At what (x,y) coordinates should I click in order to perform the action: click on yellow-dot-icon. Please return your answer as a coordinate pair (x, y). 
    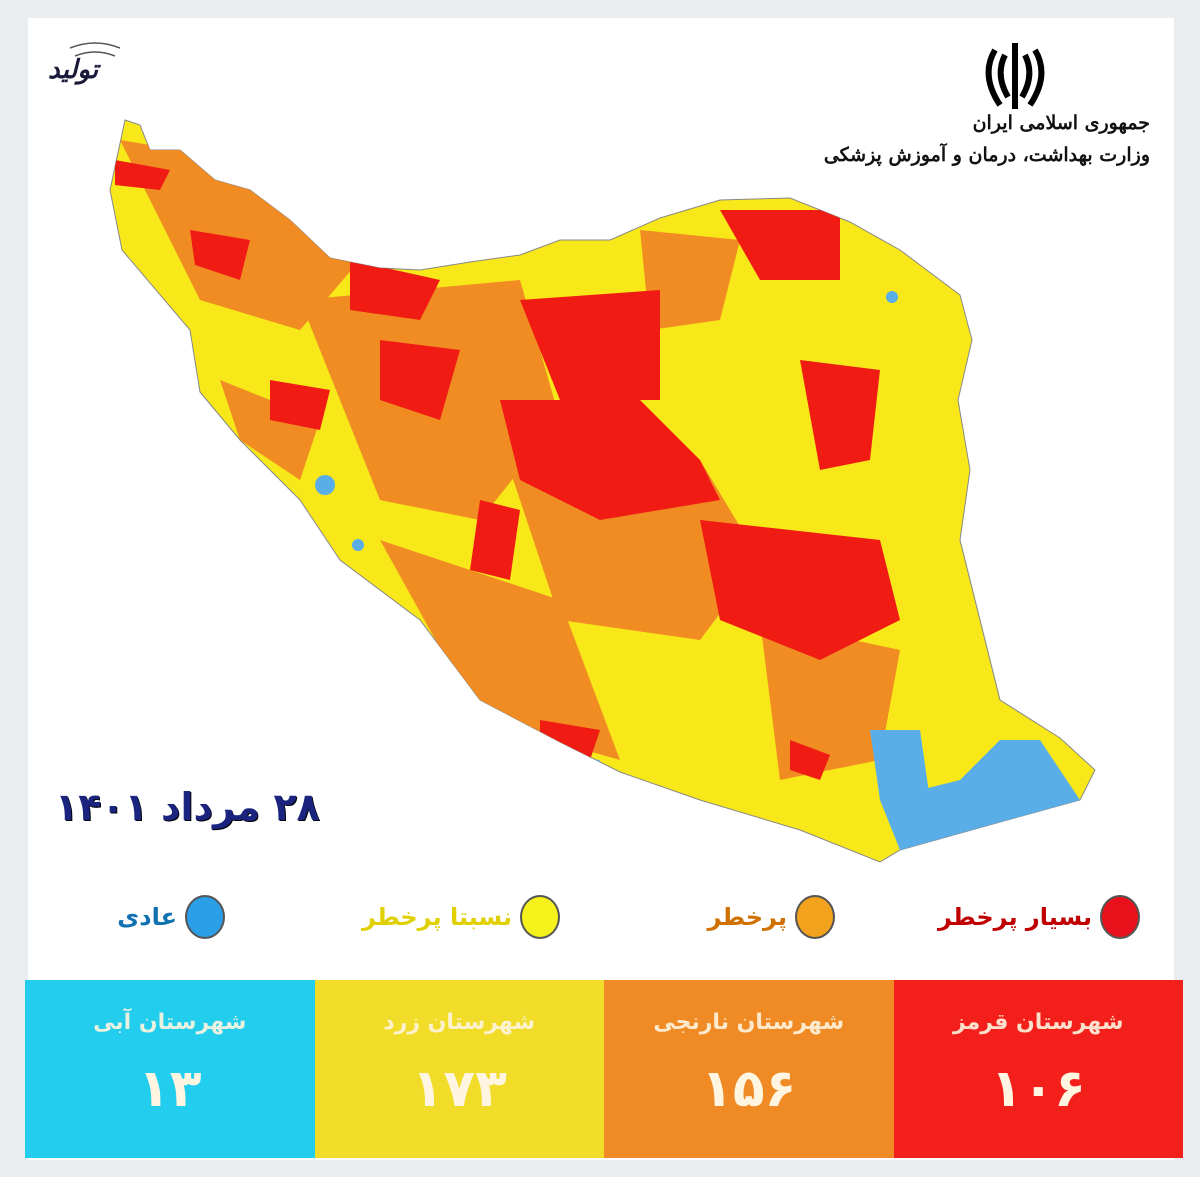
    Looking at the image, I should click on (540, 917).